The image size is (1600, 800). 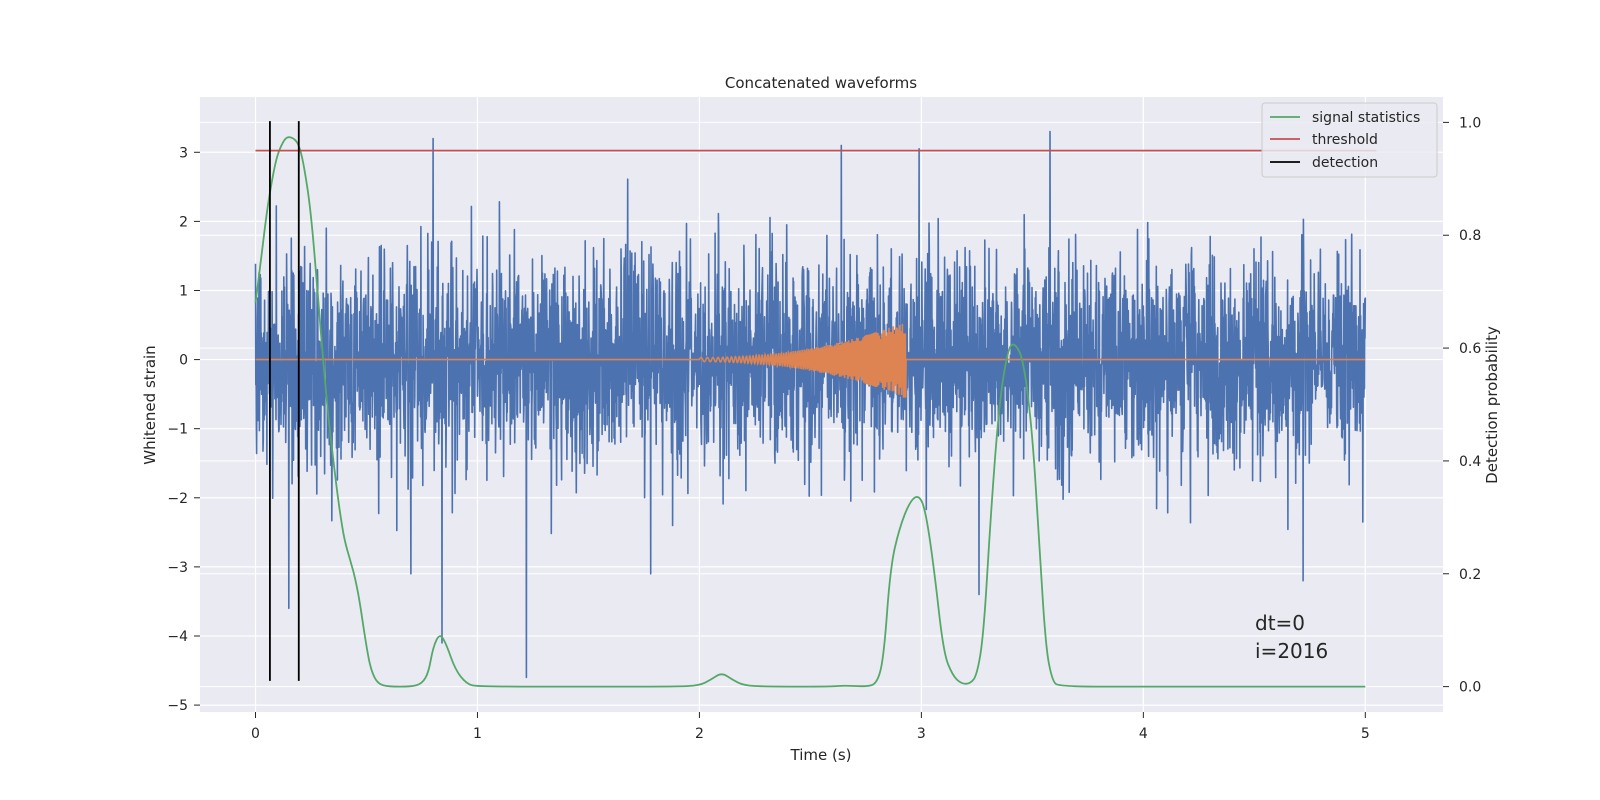 What do you see at coordinates (1365, 734) in the screenshot?
I see `x-tick-label: 5` at bounding box center [1365, 734].